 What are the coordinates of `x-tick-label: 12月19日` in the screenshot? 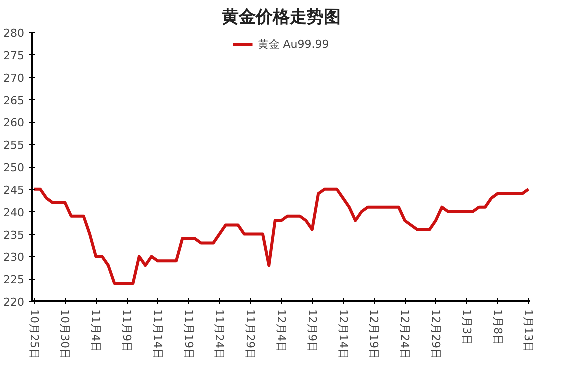 It's located at (374, 335).